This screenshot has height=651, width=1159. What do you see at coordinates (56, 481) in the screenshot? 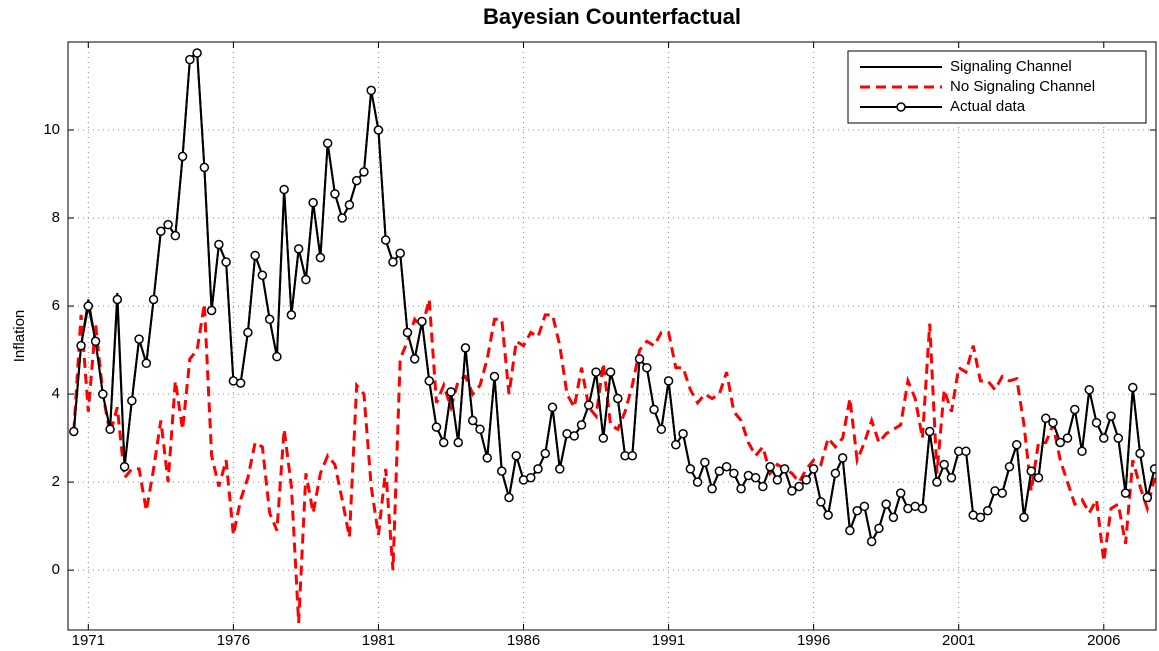
I see `y-tick-label: 2` at bounding box center [56, 481].